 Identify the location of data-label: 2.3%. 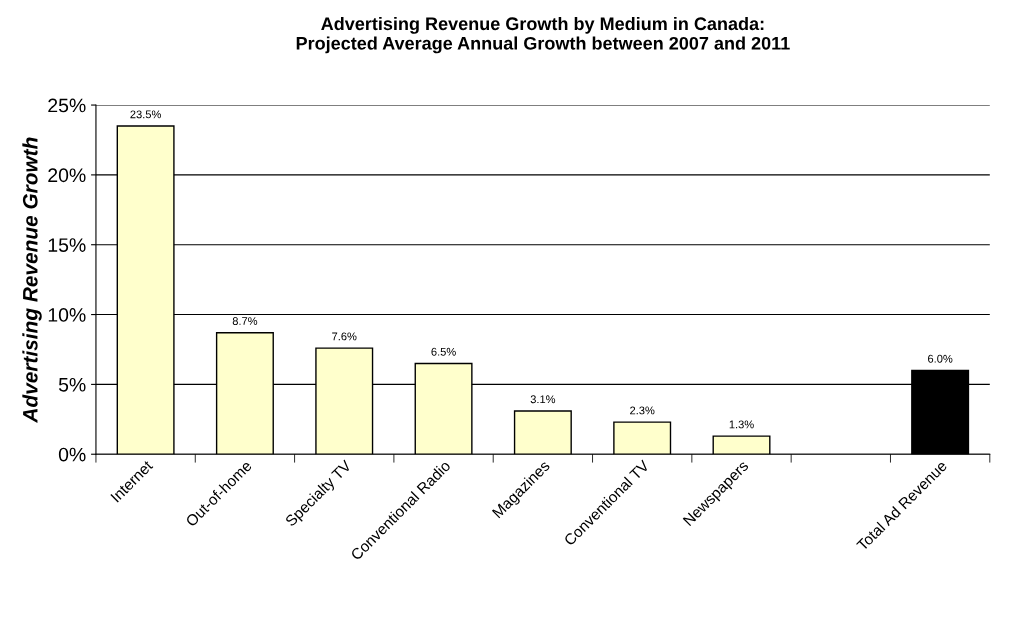
(642, 410).